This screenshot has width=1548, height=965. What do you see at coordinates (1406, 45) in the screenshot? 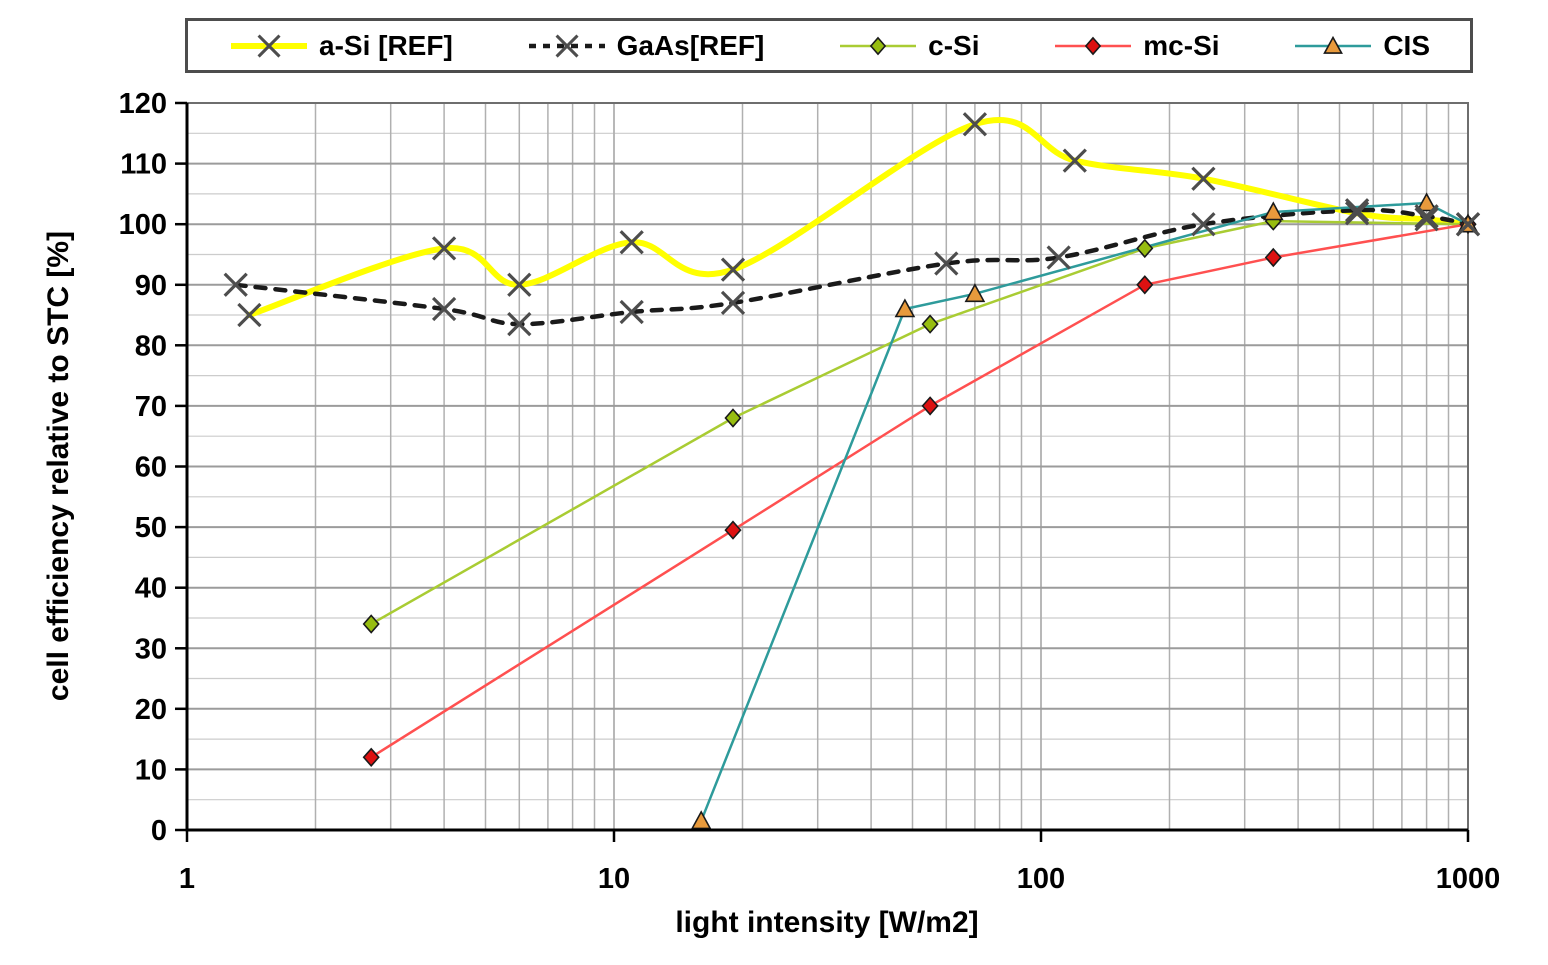
I see `legend-item-label: CIS` at bounding box center [1406, 45].